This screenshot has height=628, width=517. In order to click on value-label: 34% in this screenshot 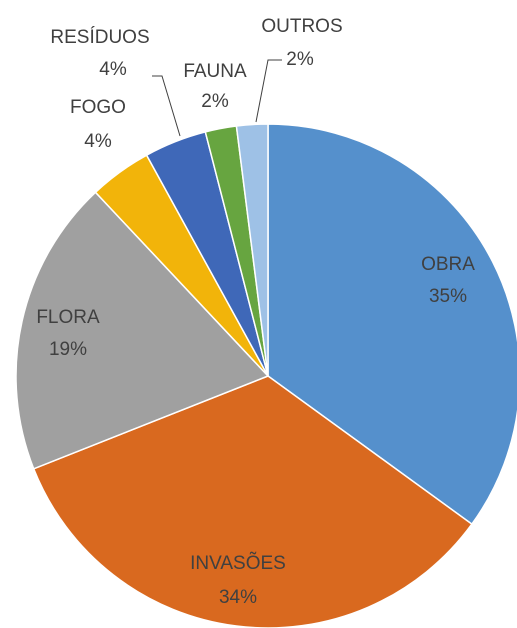, I will do `click(238, 597)`.